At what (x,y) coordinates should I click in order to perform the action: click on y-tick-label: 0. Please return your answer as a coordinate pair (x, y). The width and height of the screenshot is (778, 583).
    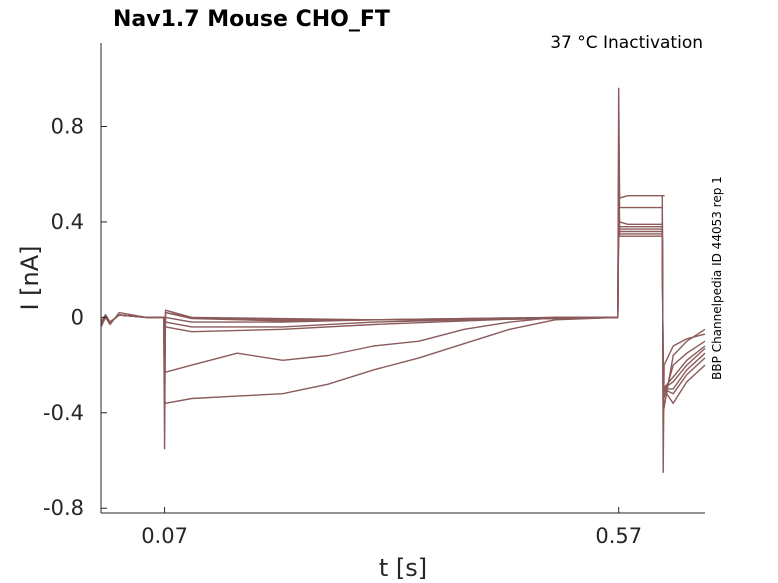
    Looking at the image, I should click on (77, 317).